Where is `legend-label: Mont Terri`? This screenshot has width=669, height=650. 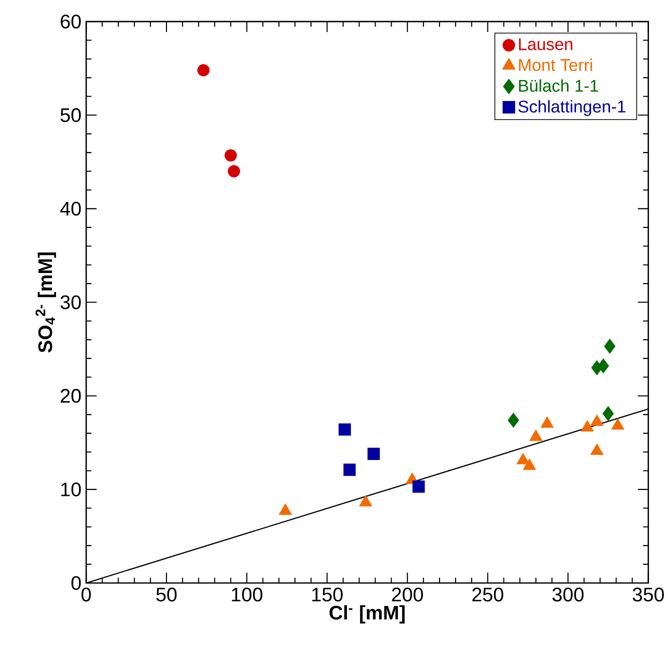
legend-label: Mont Terri is located at coordinates (555, 65).